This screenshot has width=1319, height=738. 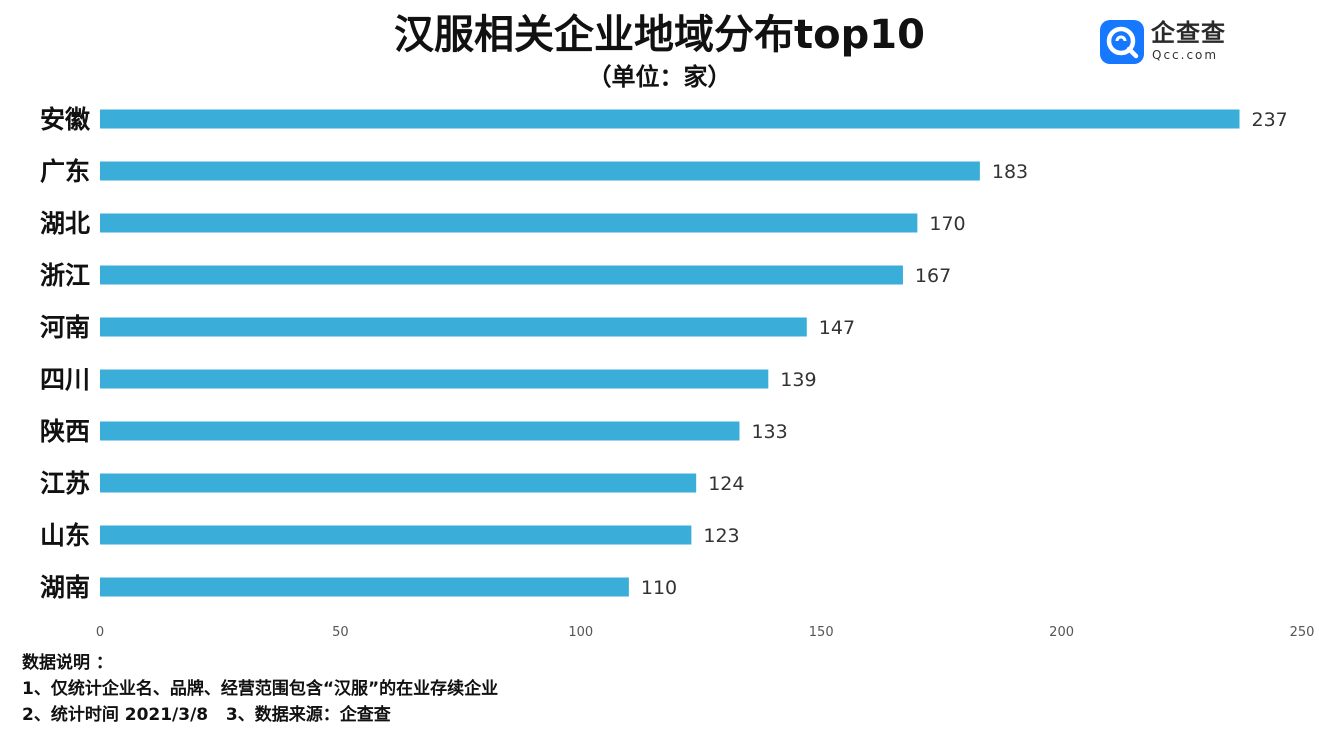 What do you see at coordinates (65, 431) in the screenshot?
I see `category-label: 陕西` at bounding box center [65, 431].